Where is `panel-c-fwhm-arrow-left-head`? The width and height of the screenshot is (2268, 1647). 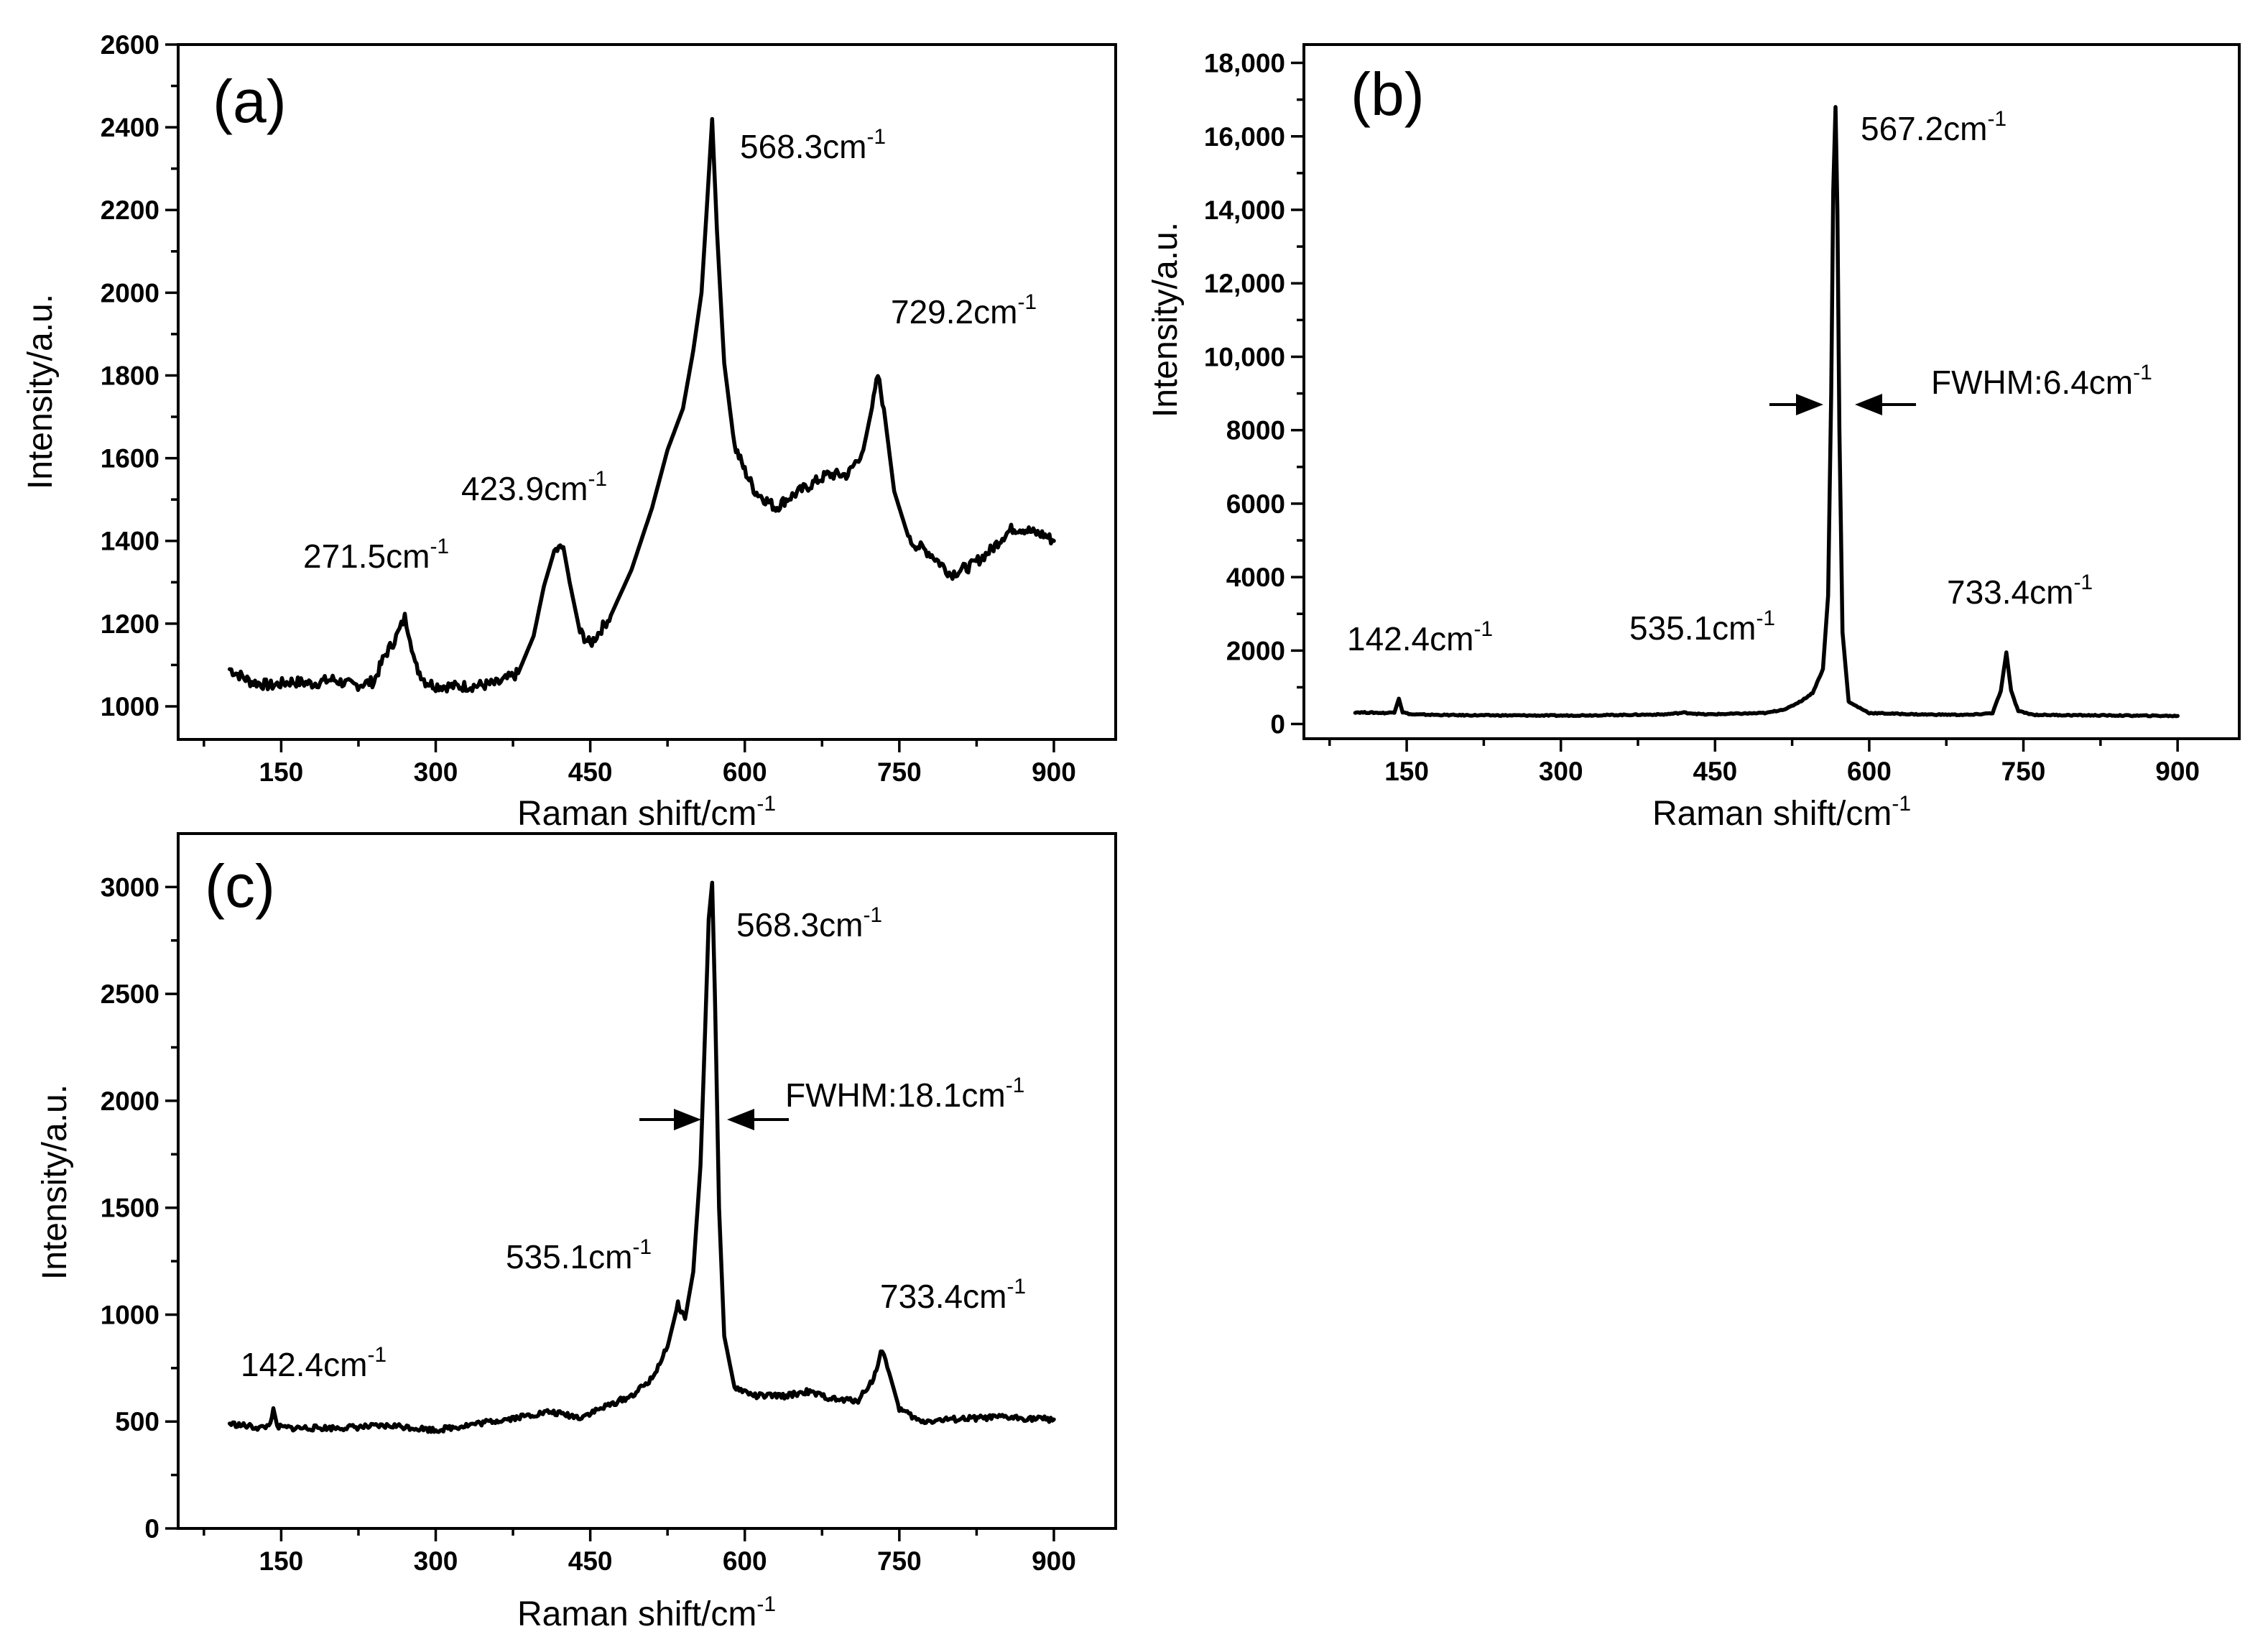
panel-c-fwhm-arrow-left-head is located at coordinates (687, 1119).